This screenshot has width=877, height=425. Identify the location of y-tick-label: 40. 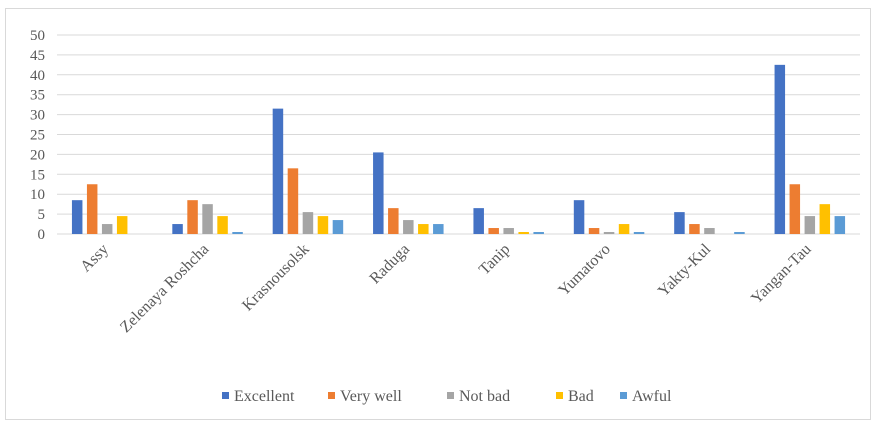
(37, 76).